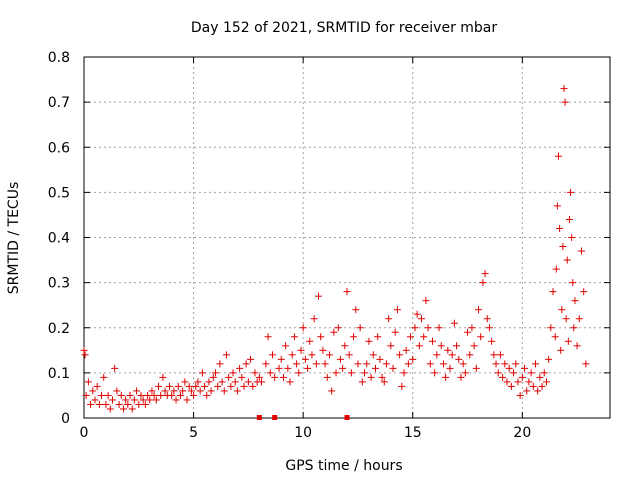 This screenshot has width=640, height=480. Describe the element at coordinates (84, 433) in the screenshot. I see `x-tick-label: 0` at that location.